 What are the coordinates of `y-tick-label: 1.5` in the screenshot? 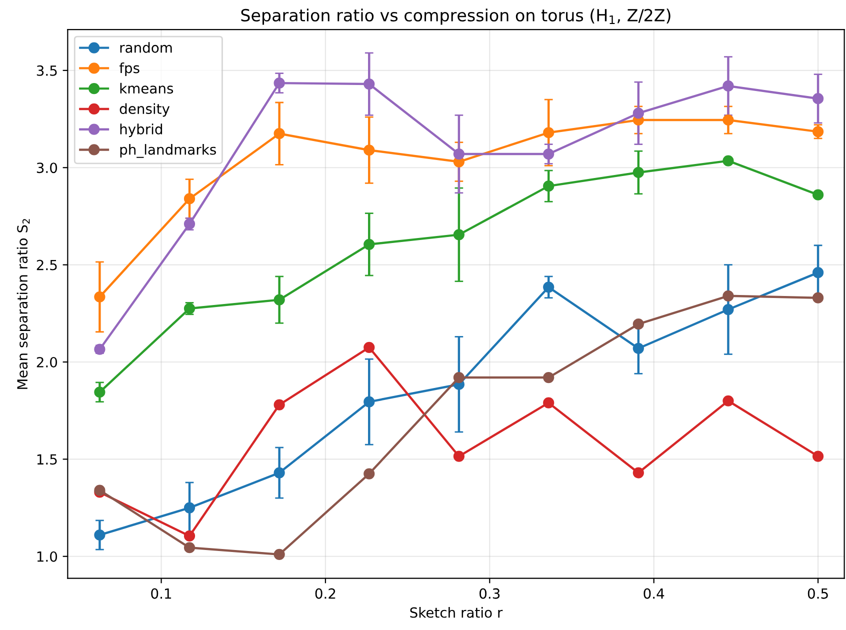 It's located at (47, 459).